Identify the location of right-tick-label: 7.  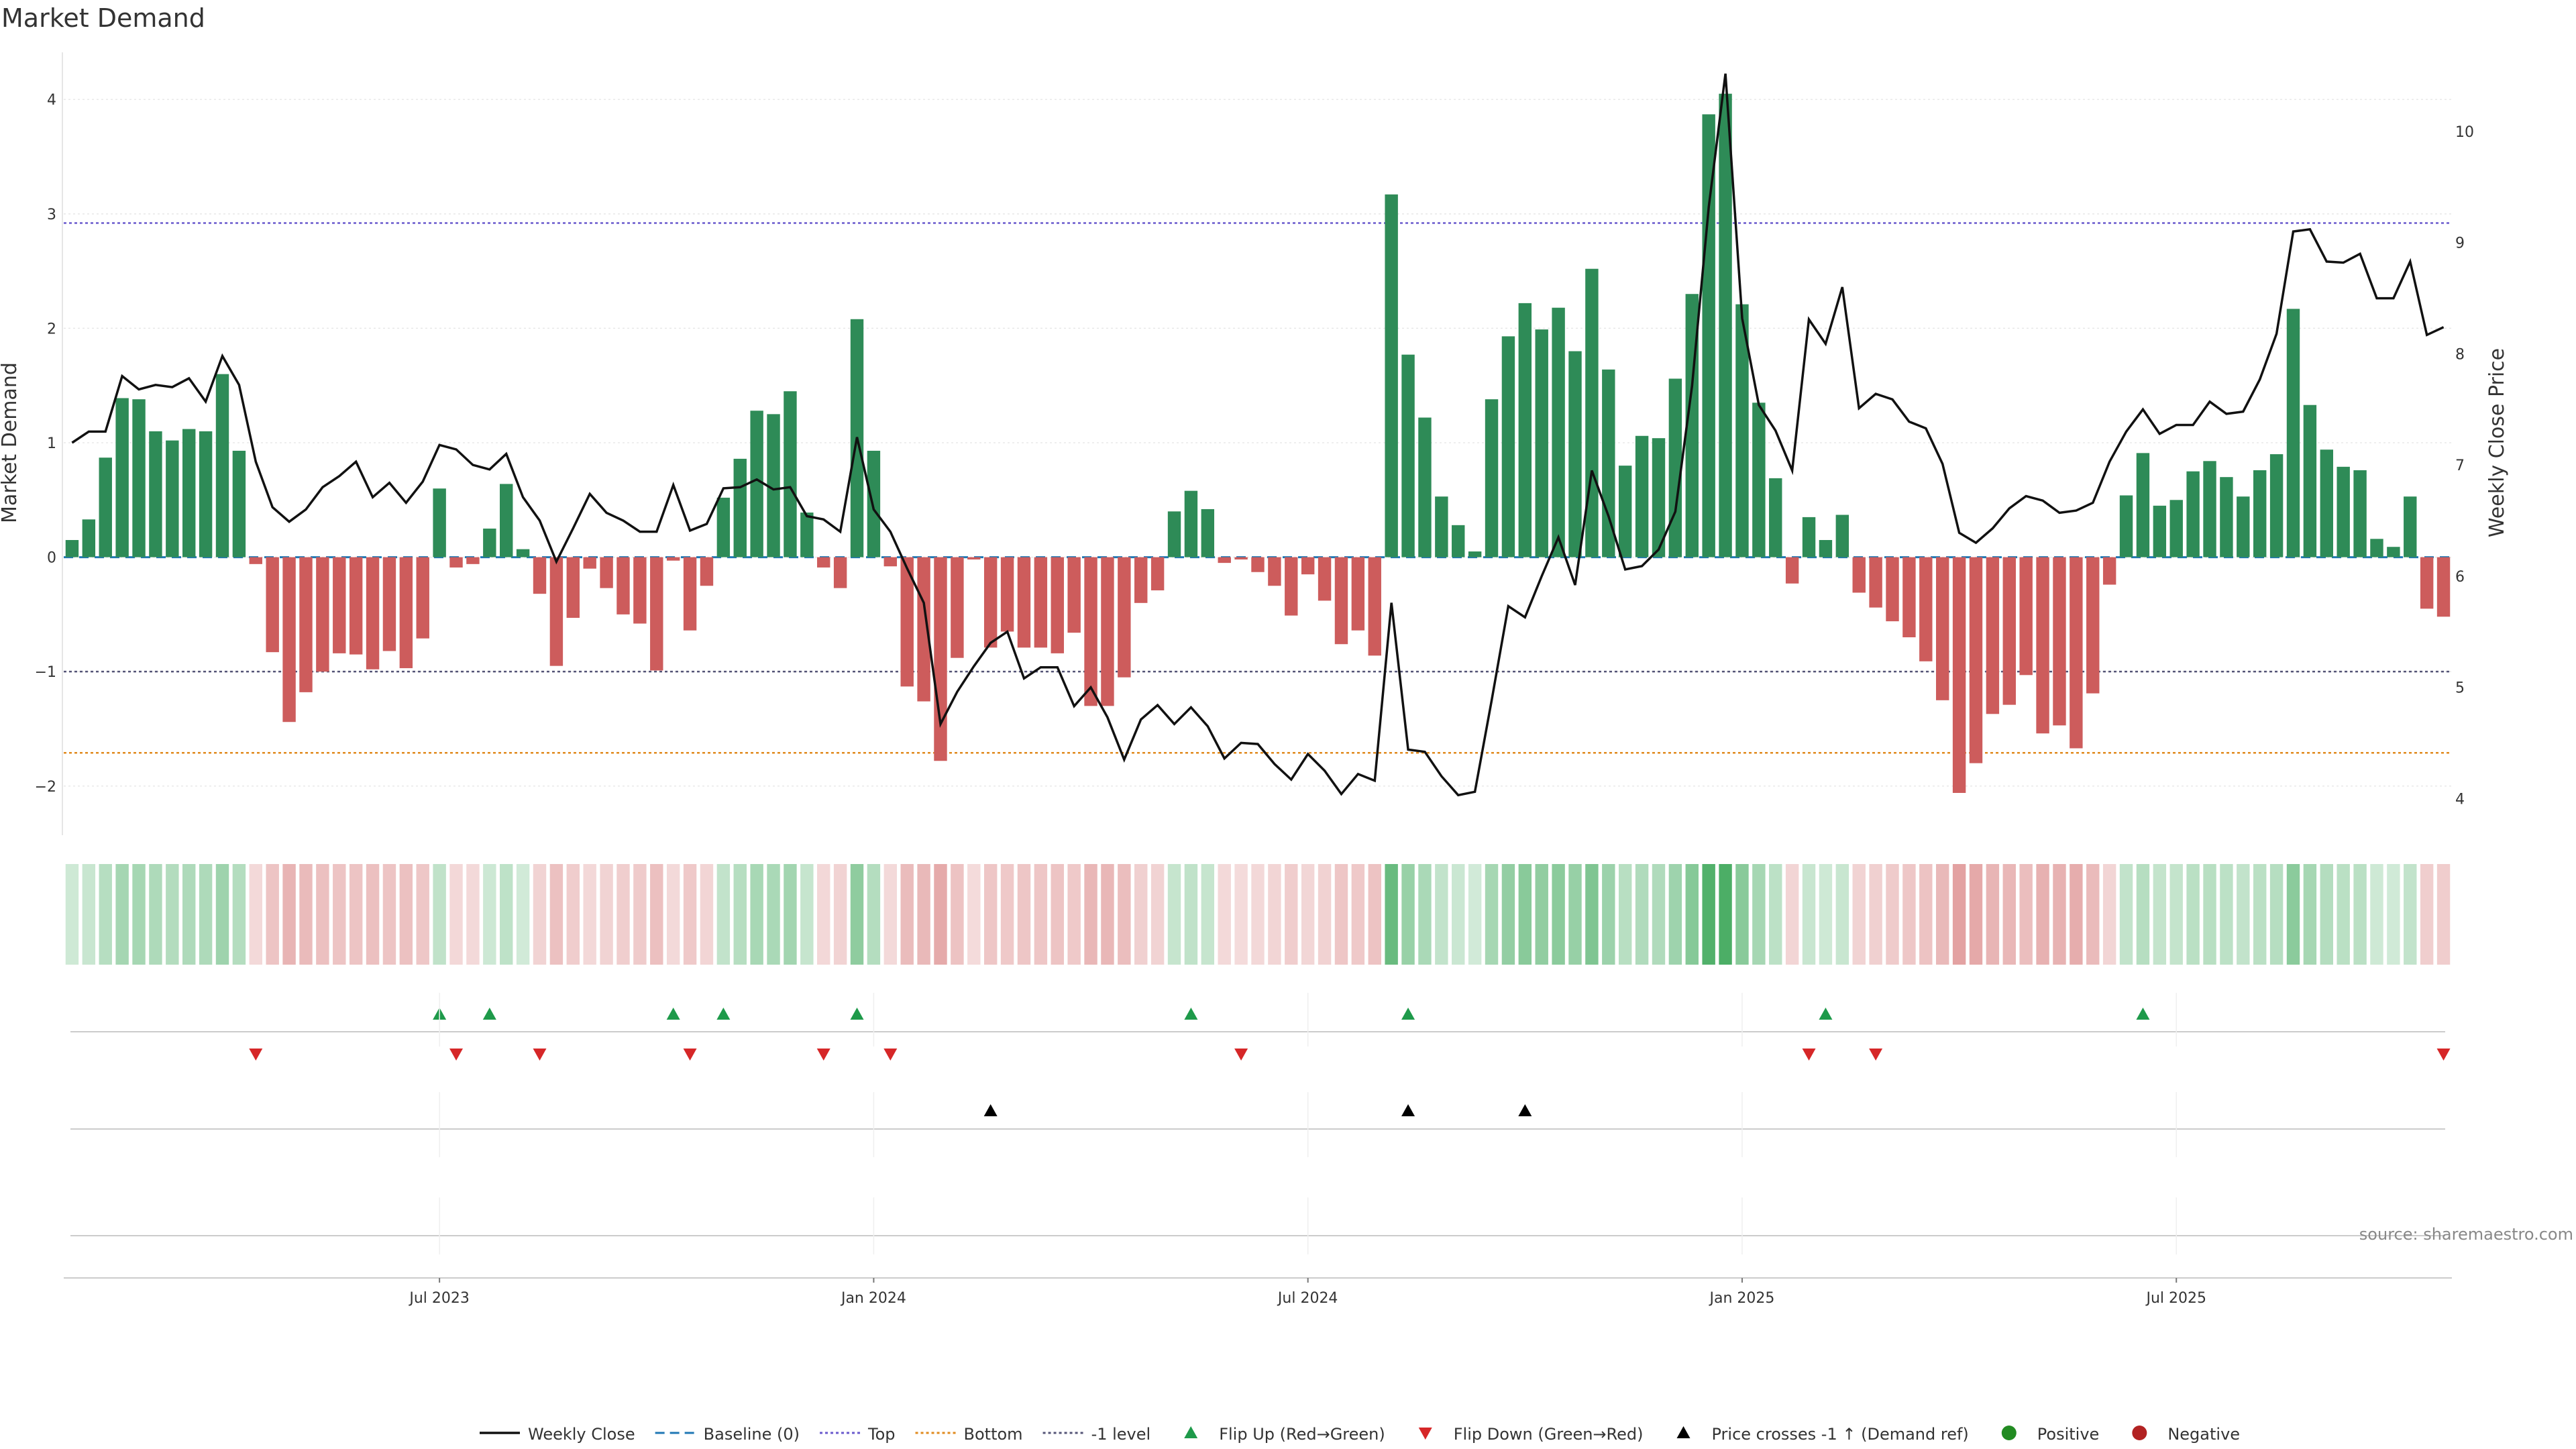
(2460, 466).